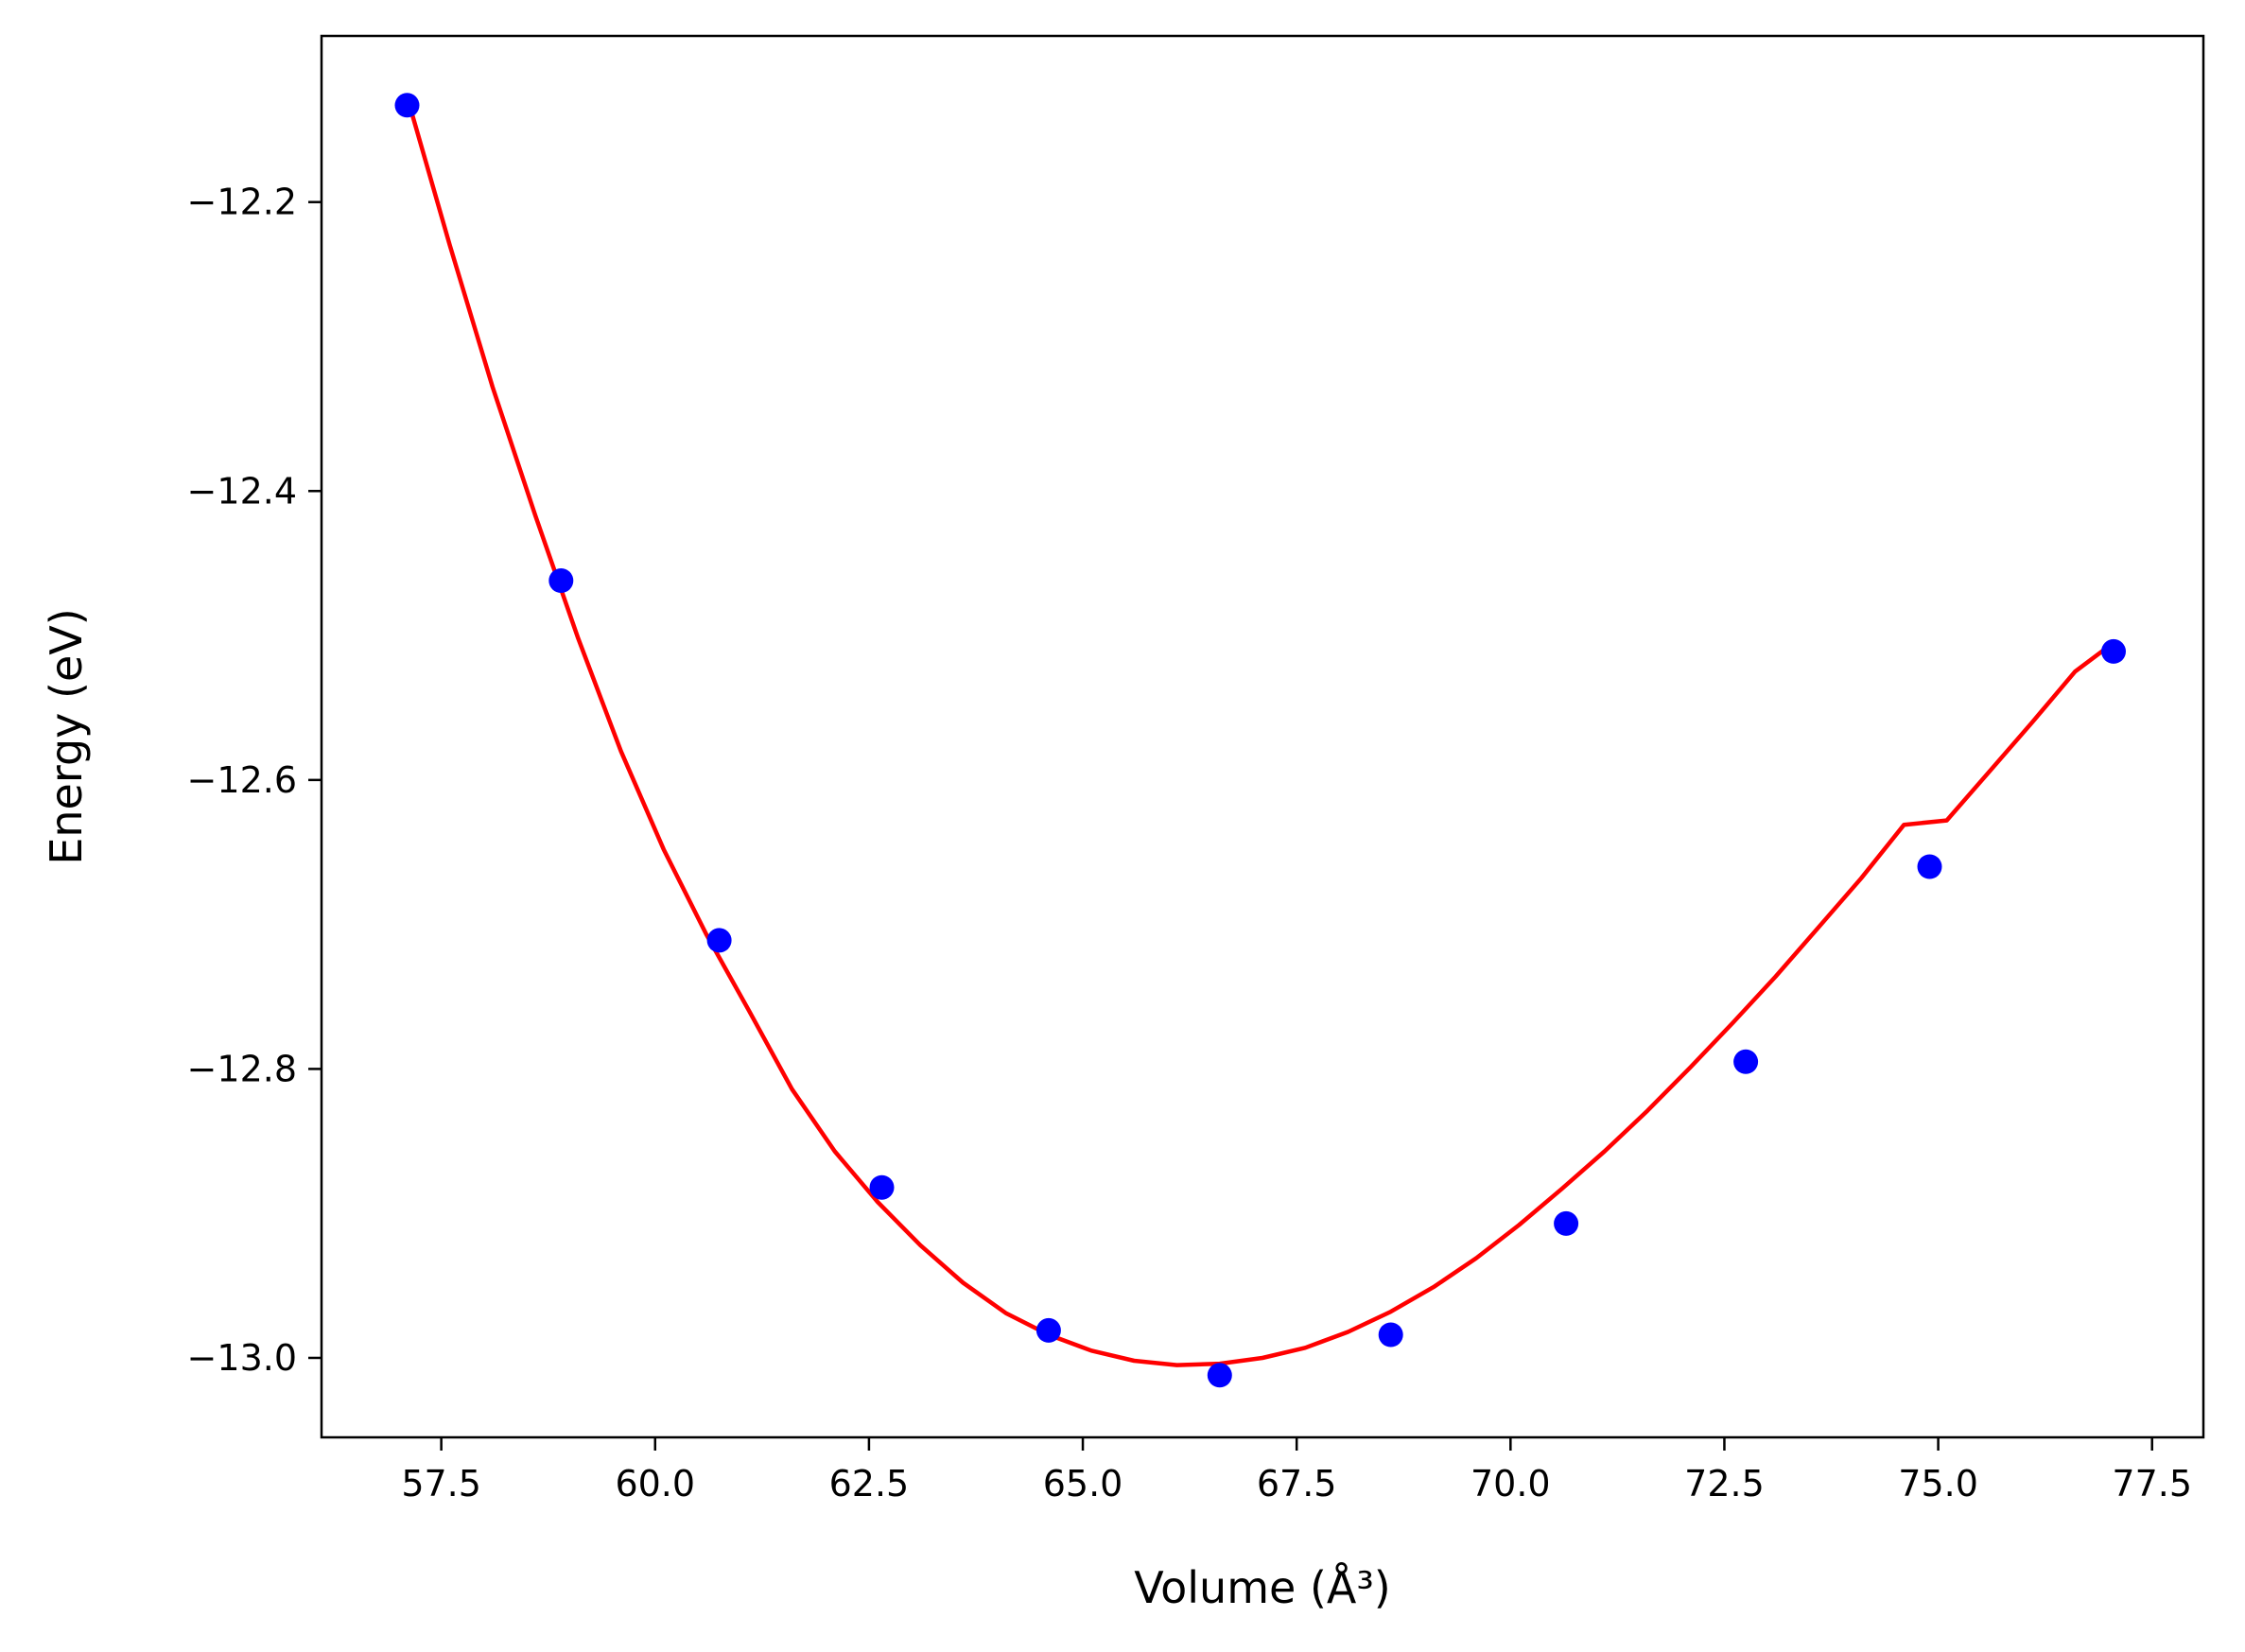 This screenshot has height=1652, width=2245. I want to click on x-axis-label: Volume (Å³), so click(1263, 1588).